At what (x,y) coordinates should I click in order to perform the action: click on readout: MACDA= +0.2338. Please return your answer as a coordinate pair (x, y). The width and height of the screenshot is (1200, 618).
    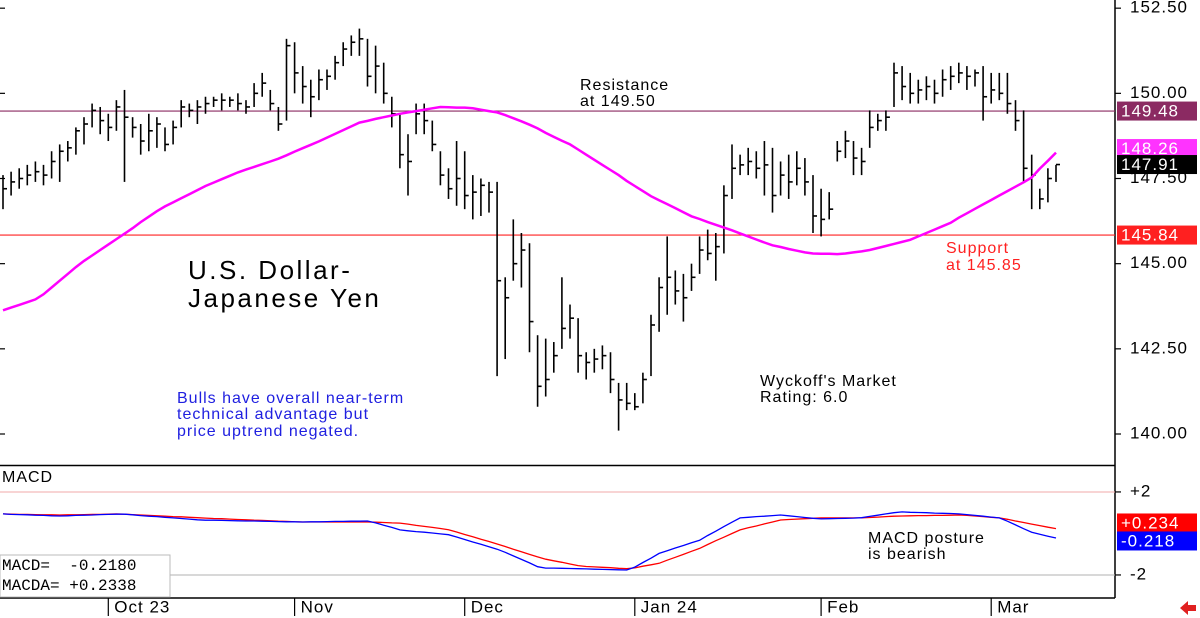
    Looking at the image, I should click on (69, 586).